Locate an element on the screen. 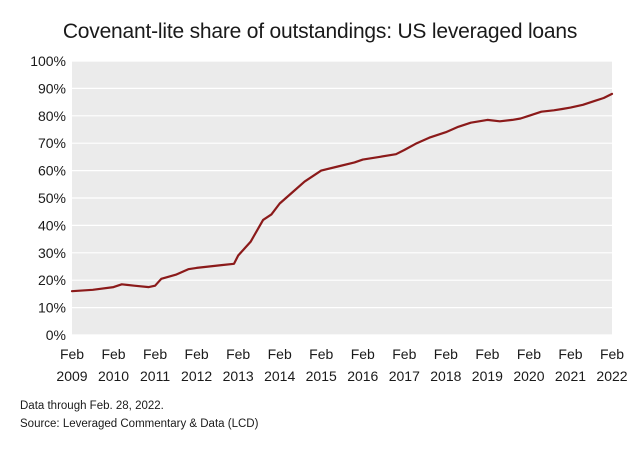  x-tick-year-label: 2012 is located at coordinates (196, 376).